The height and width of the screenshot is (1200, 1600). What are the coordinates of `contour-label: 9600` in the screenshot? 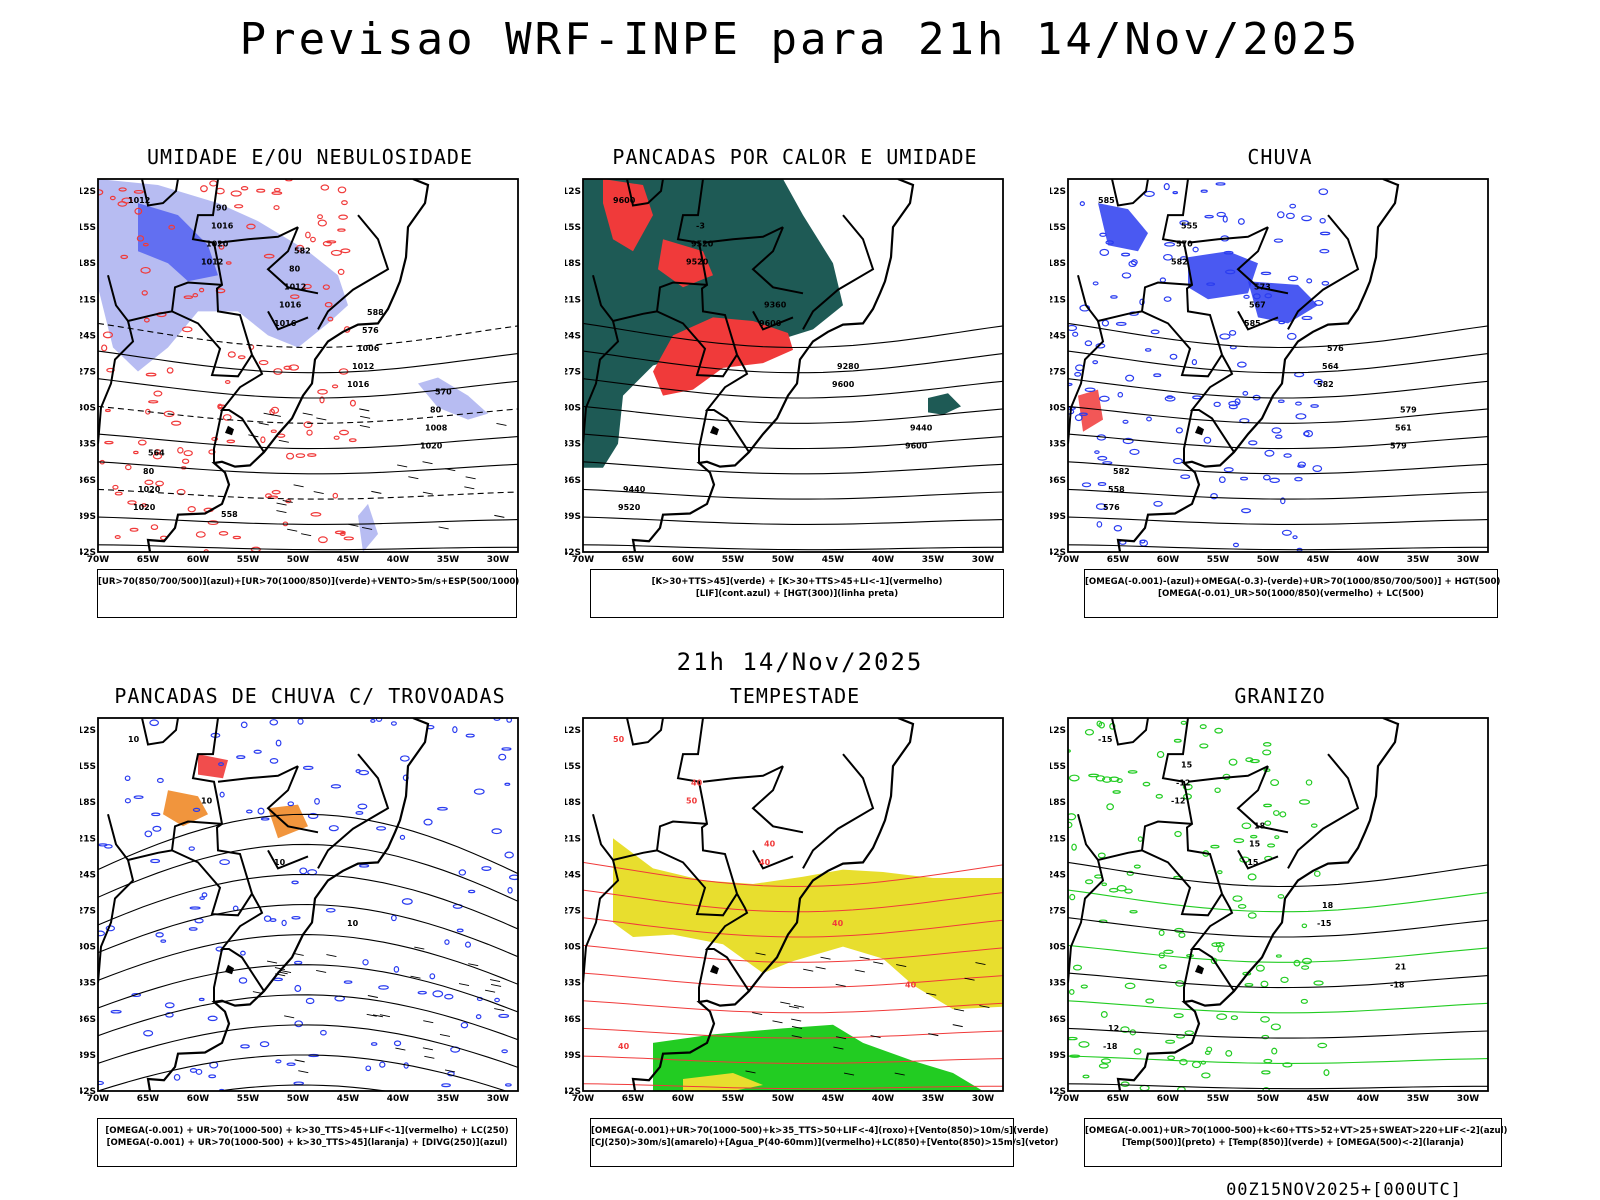 It's located at (916, 446).